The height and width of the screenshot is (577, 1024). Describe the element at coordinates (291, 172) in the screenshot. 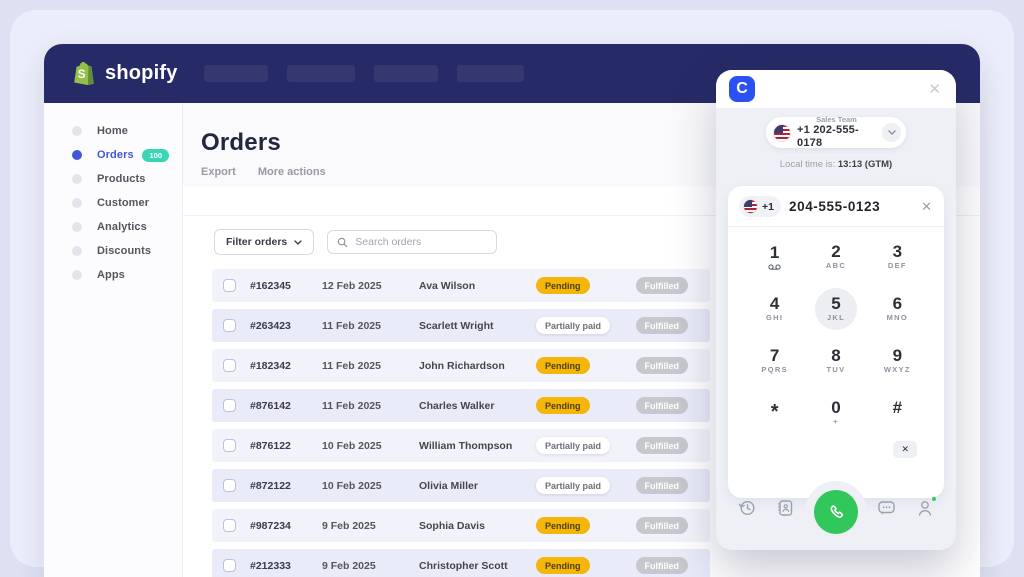

I see `more-actions-button: More actions` at that location.